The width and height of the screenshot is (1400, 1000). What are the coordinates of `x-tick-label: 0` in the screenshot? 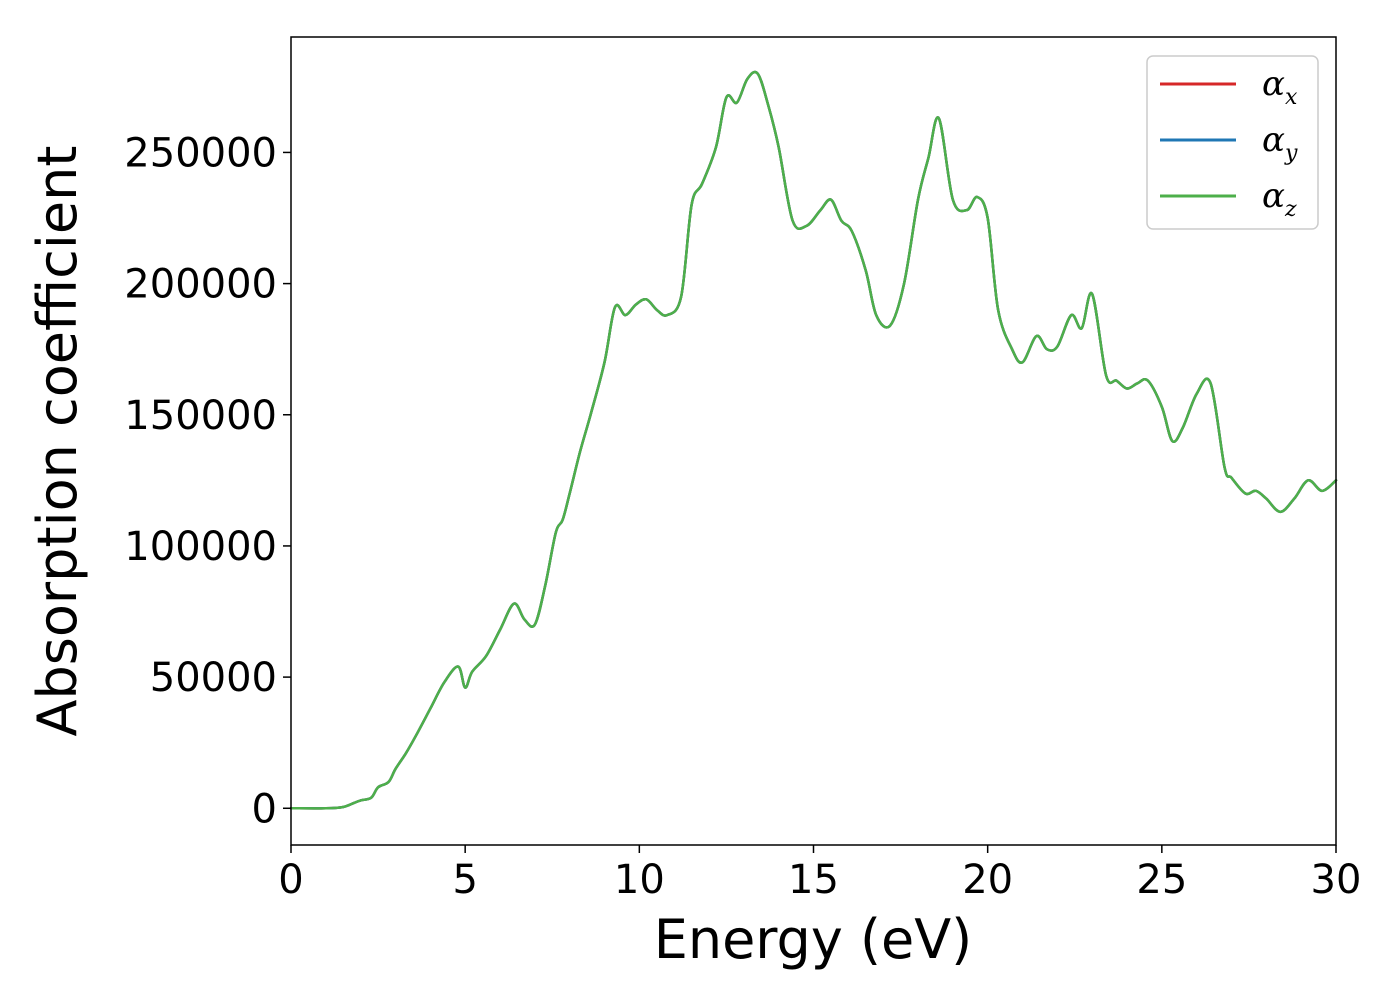 It's located at (290, 880).